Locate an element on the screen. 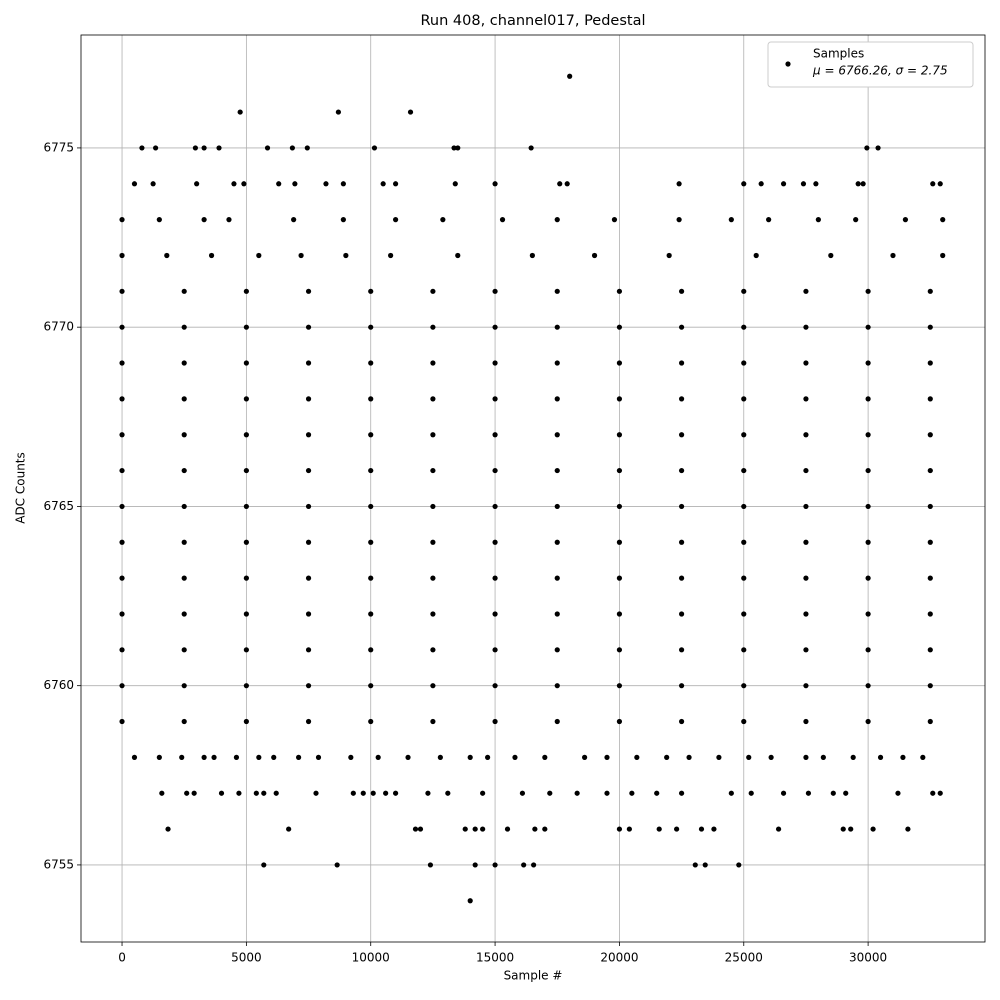  x-tick-label: 5000 is located at coordinates (246, 958).